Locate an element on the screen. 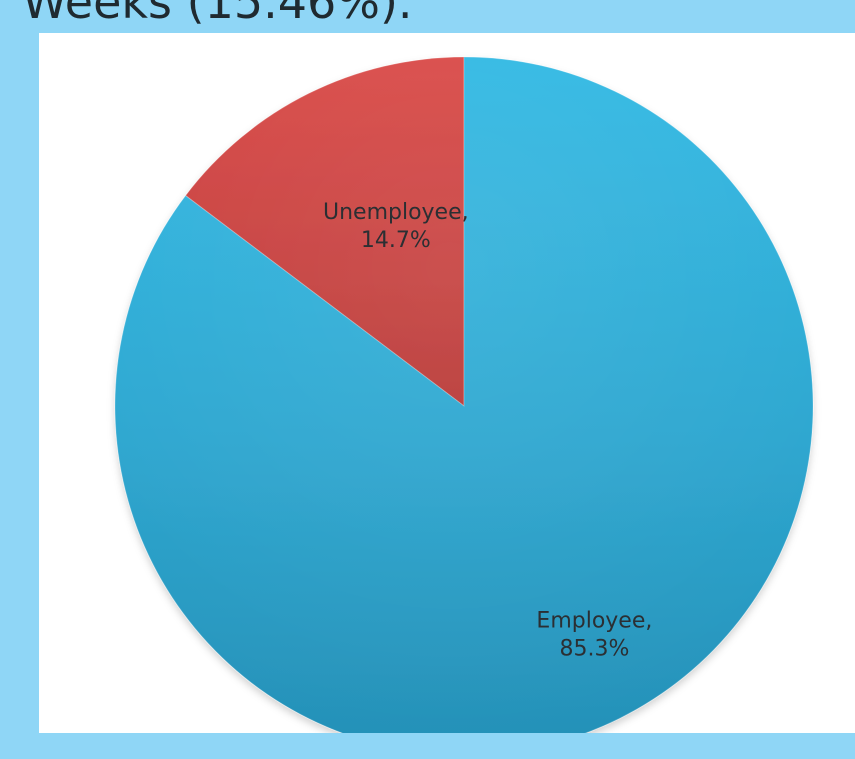  heading-fragment: Weeks (15.46%). is located at coordinates (217, 14).